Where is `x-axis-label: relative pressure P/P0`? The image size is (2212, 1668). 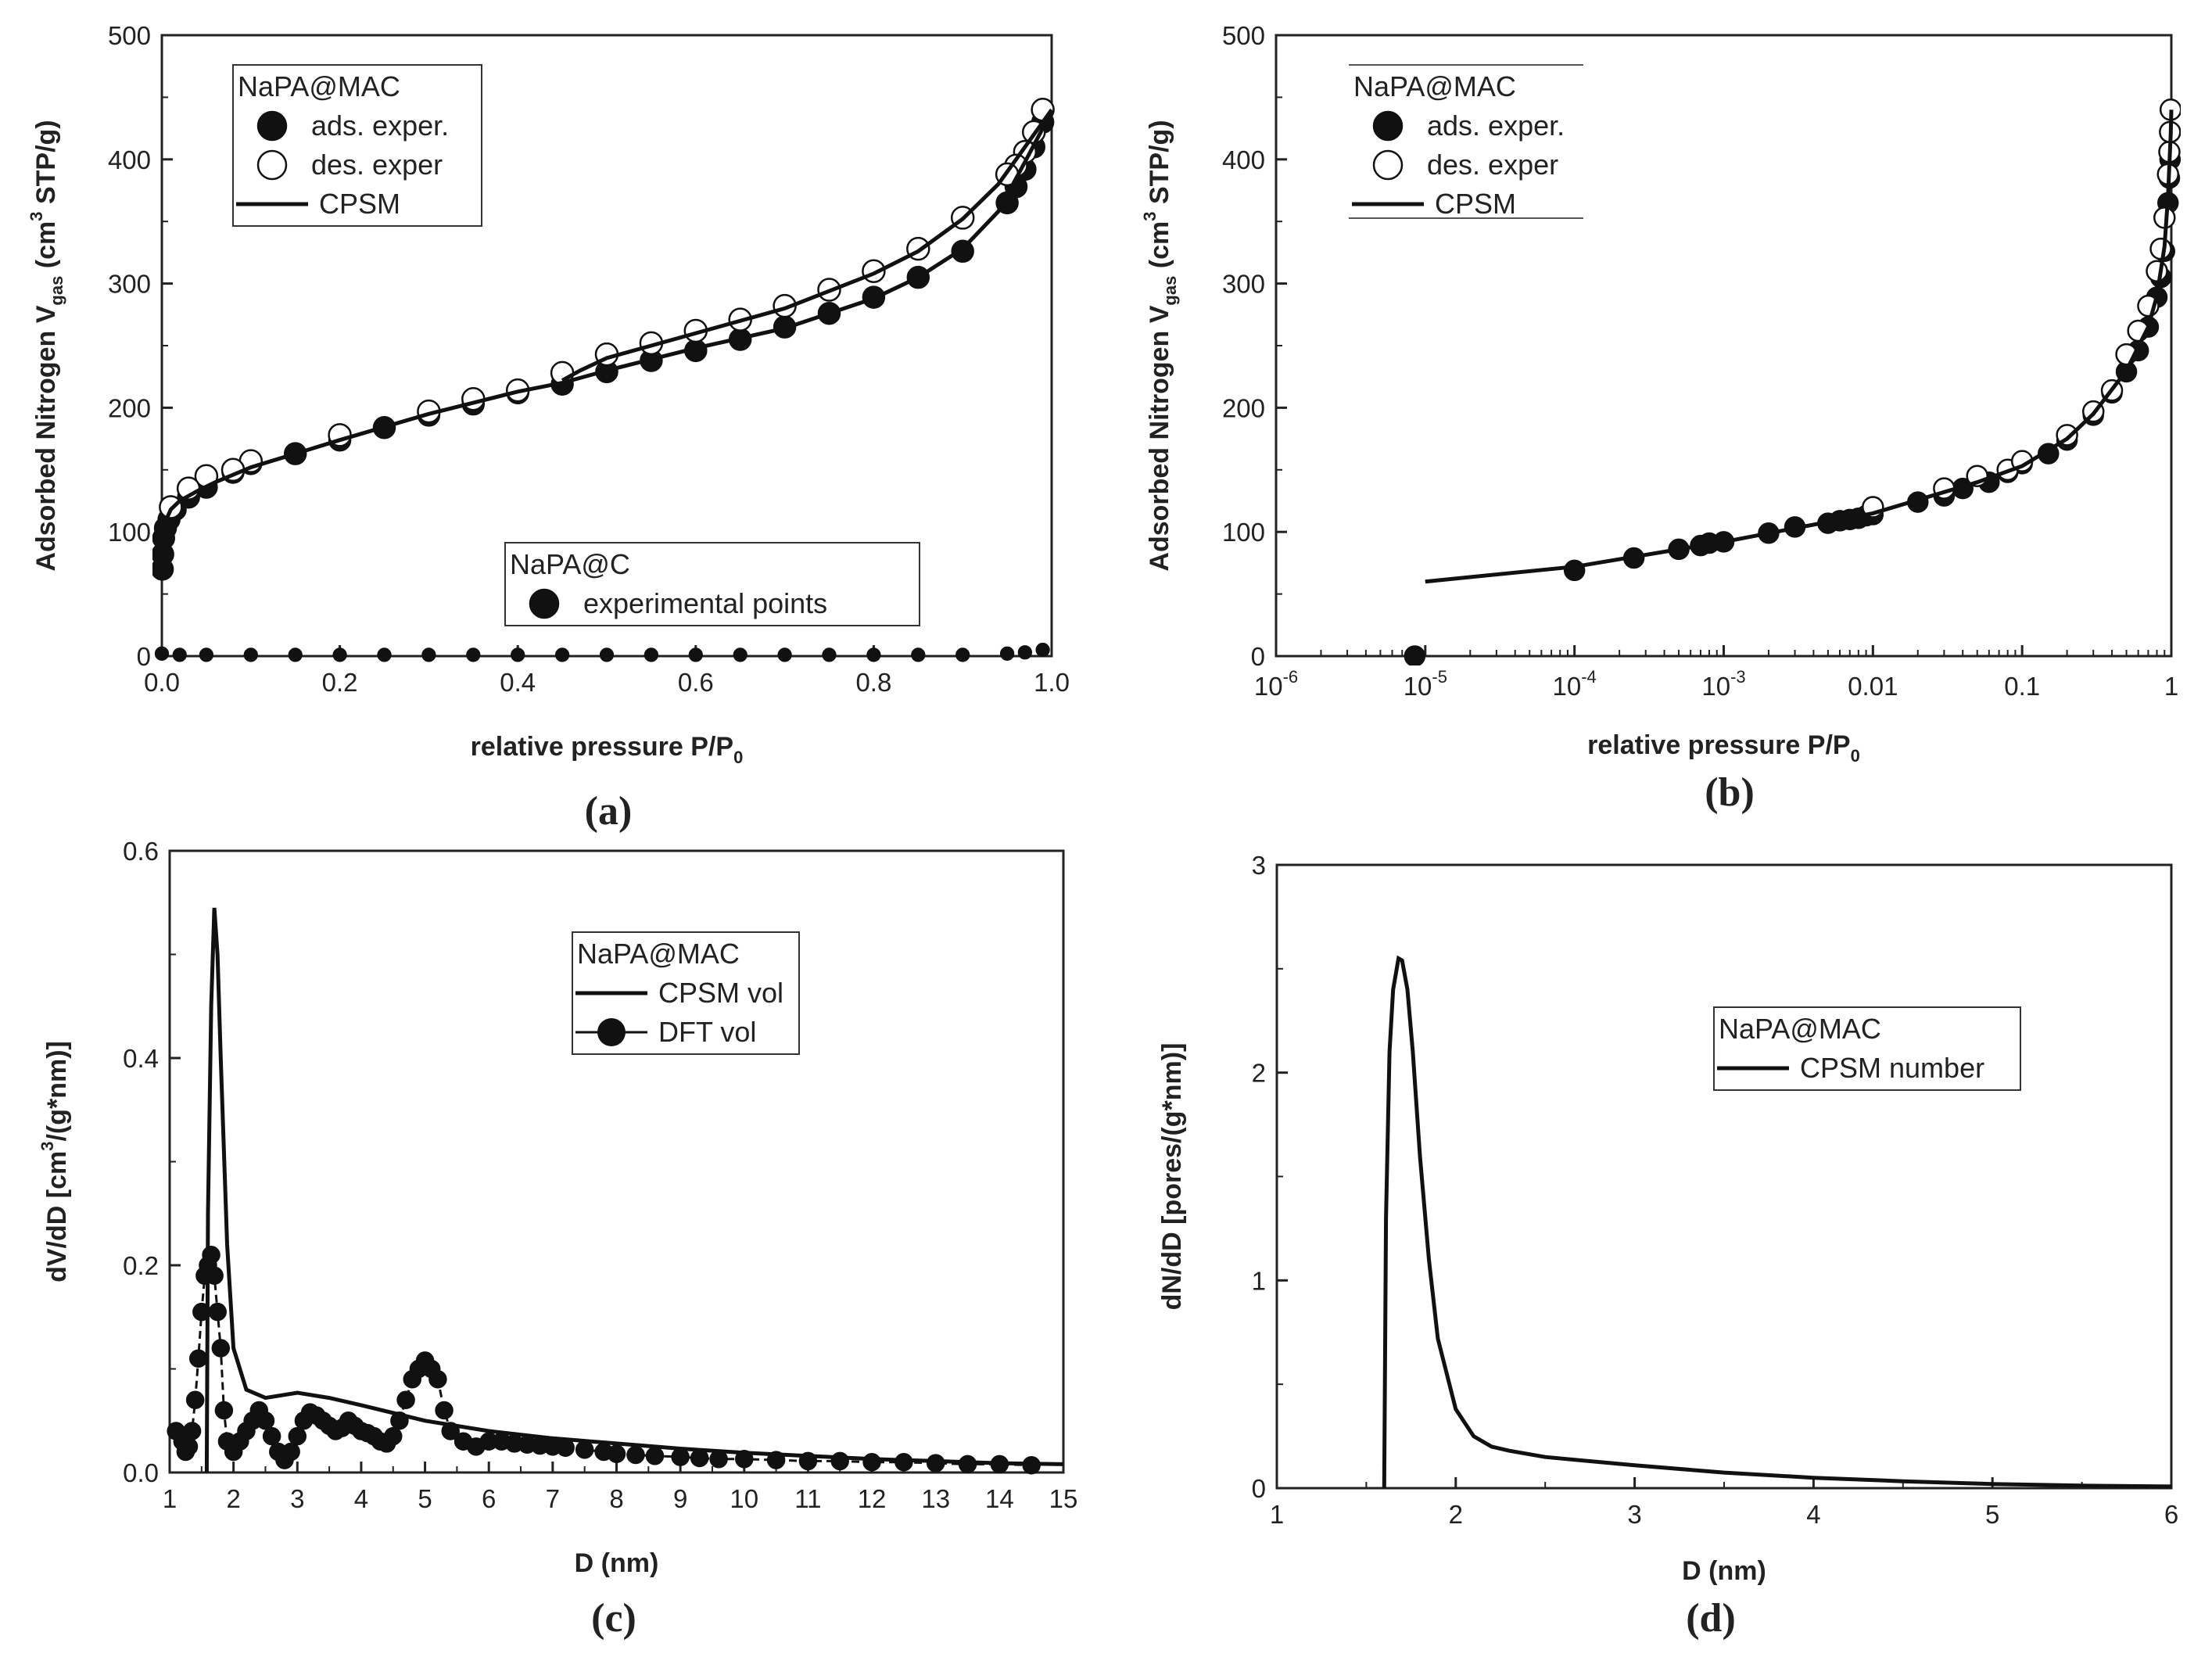 x-axis-label: relative pressure P/P0 is located at coordinates (1723, 748).